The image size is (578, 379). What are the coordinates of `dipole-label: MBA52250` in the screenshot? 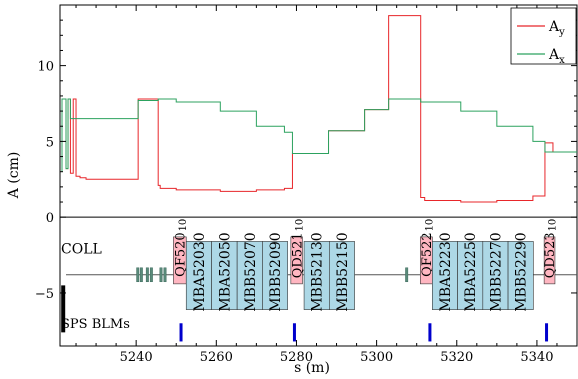 It's located at (471, 271).